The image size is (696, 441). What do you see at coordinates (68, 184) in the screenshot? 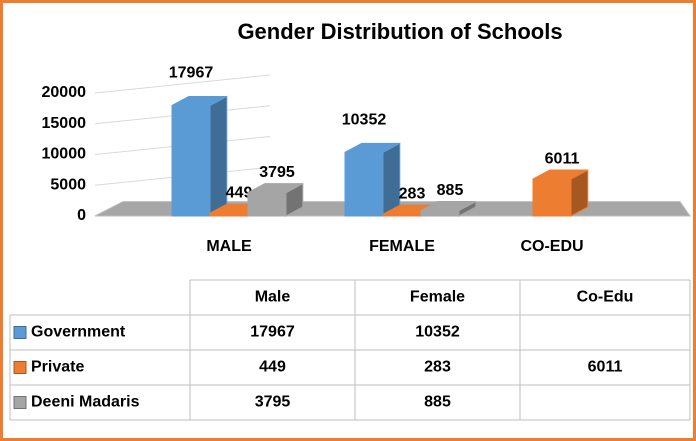
I see `y-tick-label: 5000` at bounding box center [68, 184].